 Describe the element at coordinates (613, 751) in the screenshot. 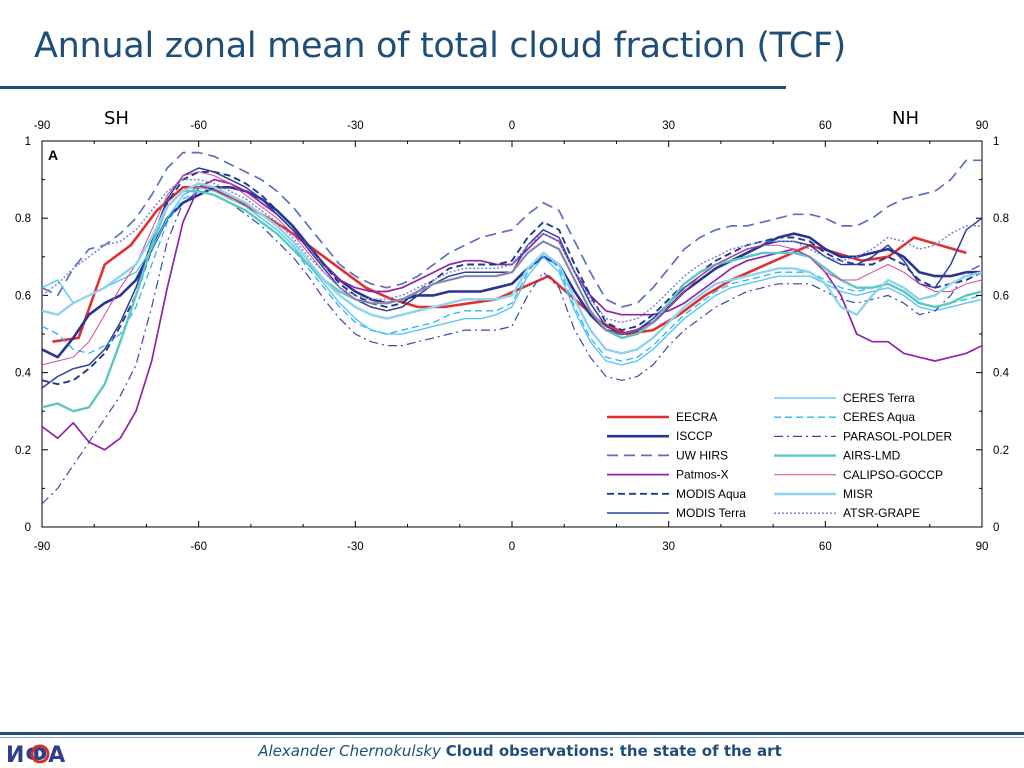

I see `footer-title: Cloud observations: the state of the art` at that location.